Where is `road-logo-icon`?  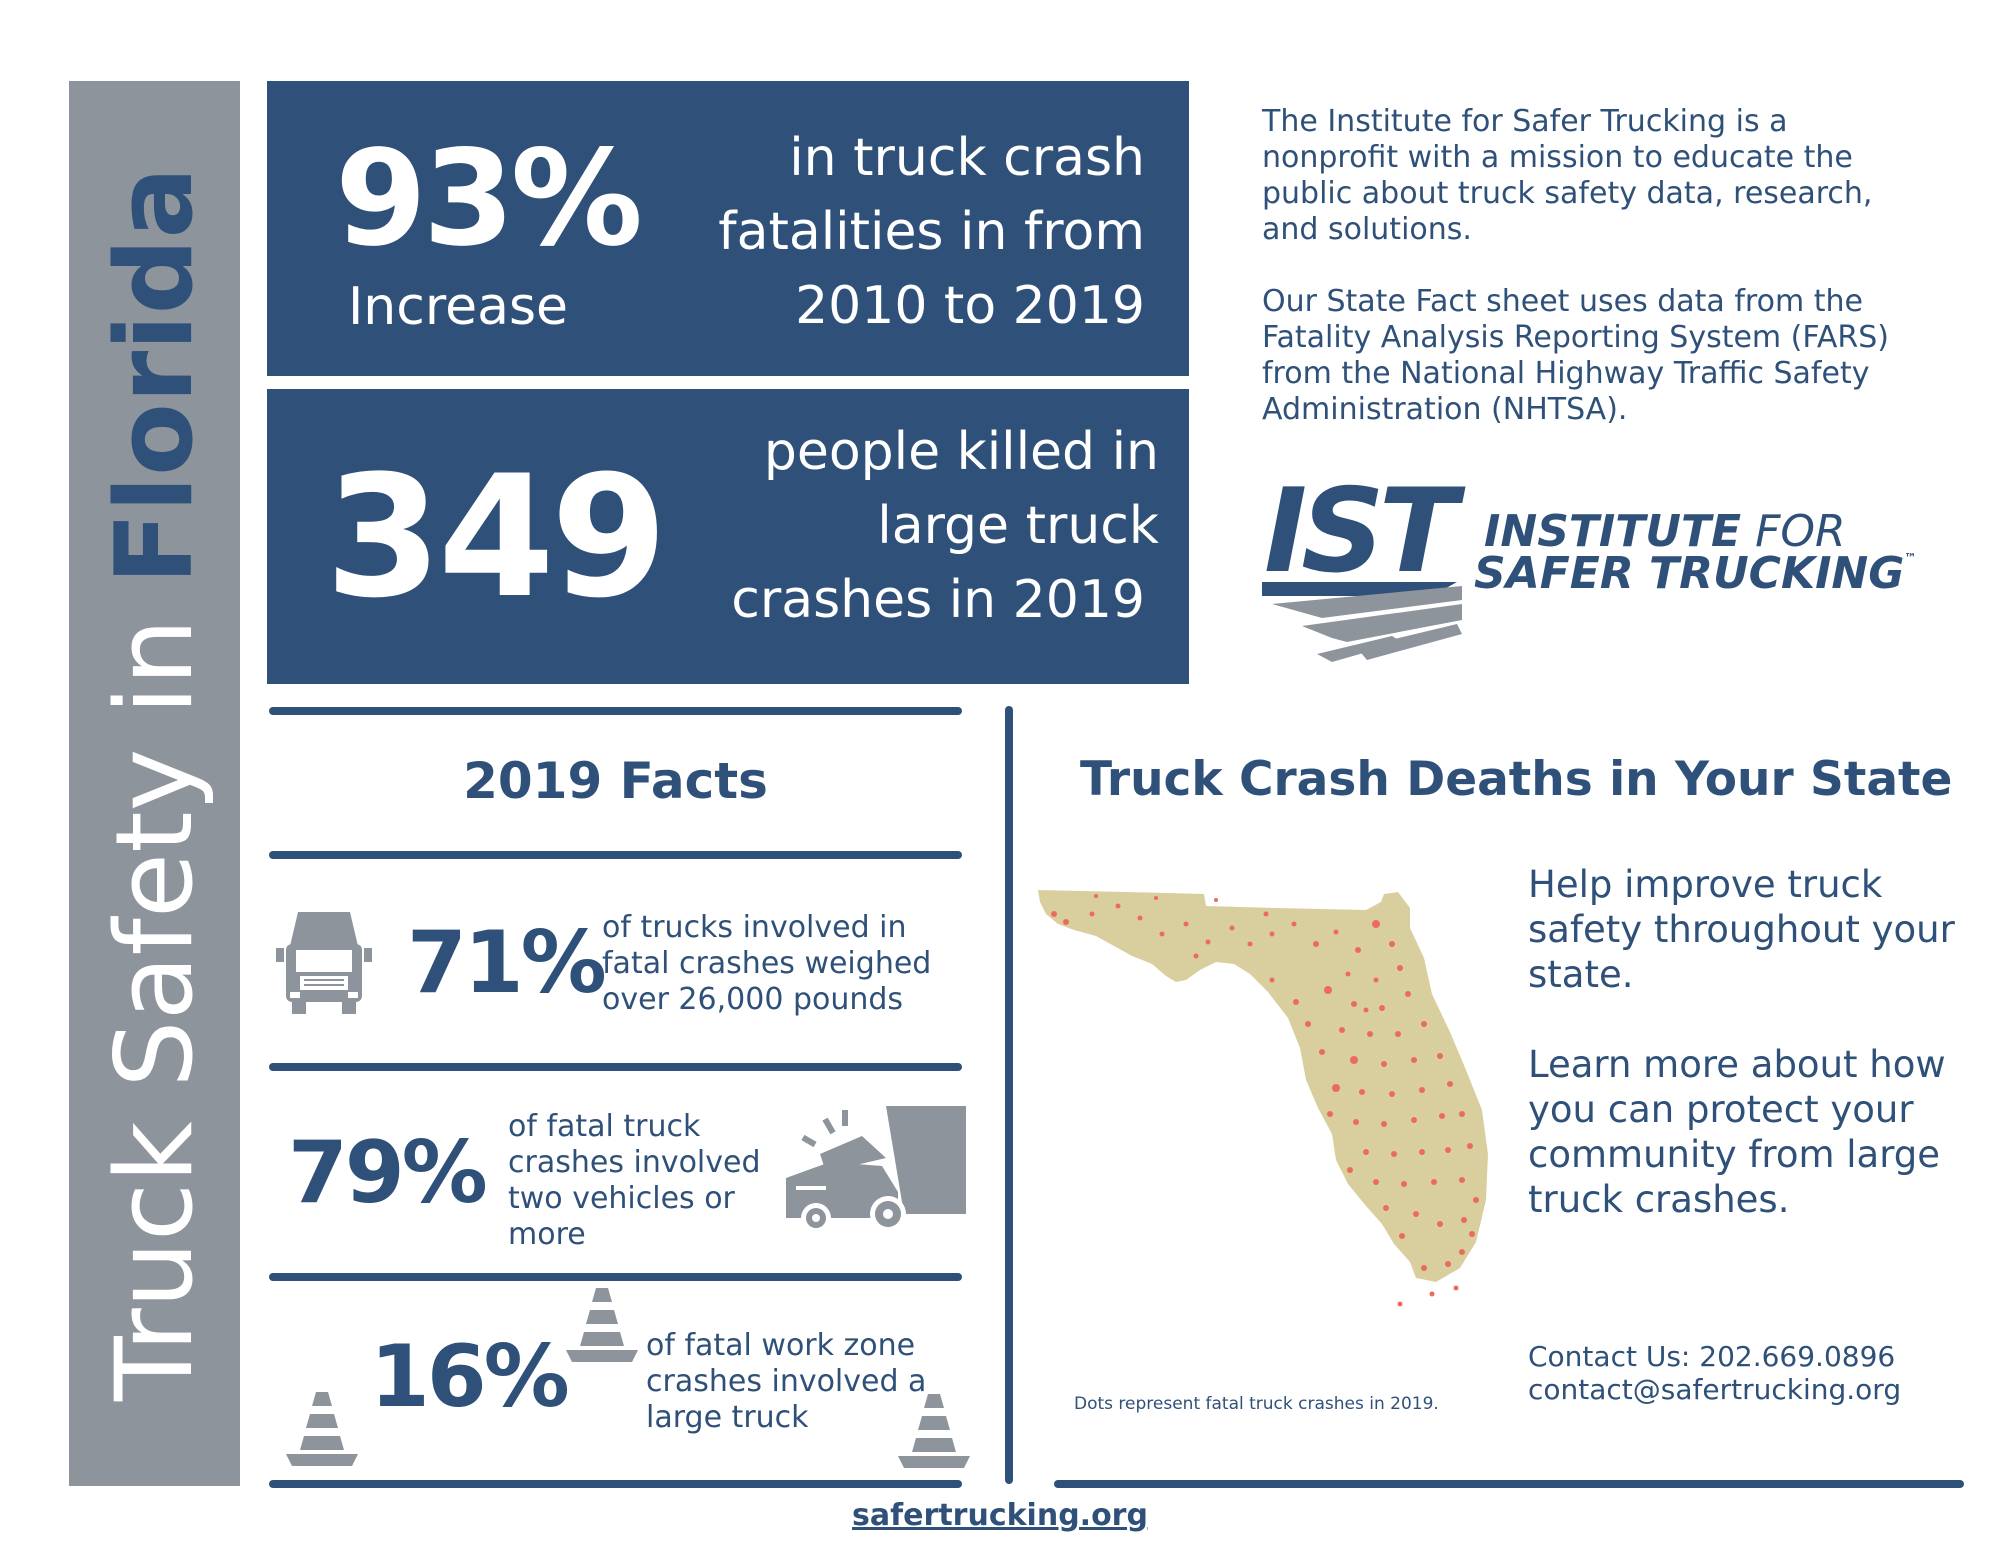
road-logo-icon is located at coordinates (1362, 622).